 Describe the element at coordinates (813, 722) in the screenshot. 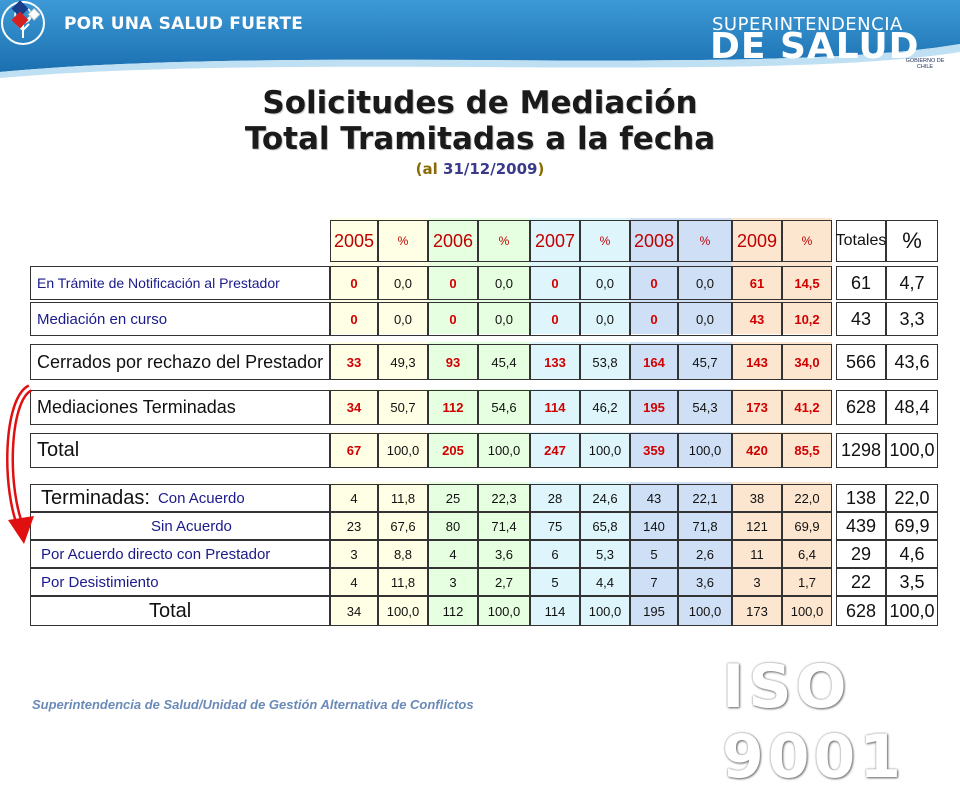

I see `iso-watermark: ISO 9001` at that location.